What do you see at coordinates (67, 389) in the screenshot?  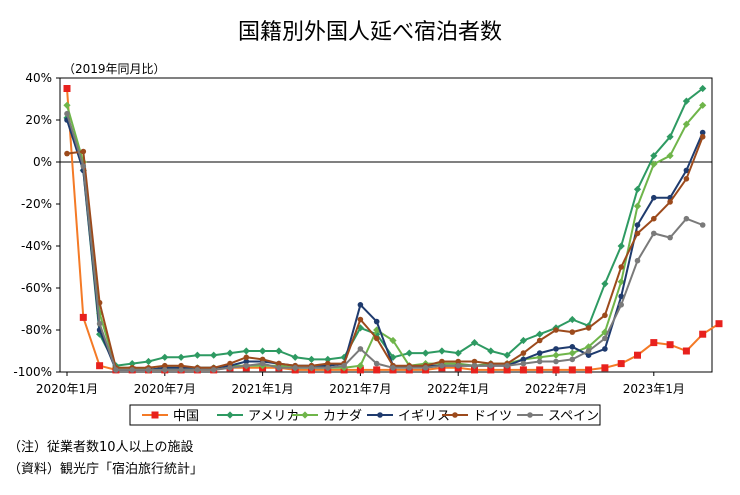 I see `x-tick-label: 2020年1月` at bounding box center [67, 389].